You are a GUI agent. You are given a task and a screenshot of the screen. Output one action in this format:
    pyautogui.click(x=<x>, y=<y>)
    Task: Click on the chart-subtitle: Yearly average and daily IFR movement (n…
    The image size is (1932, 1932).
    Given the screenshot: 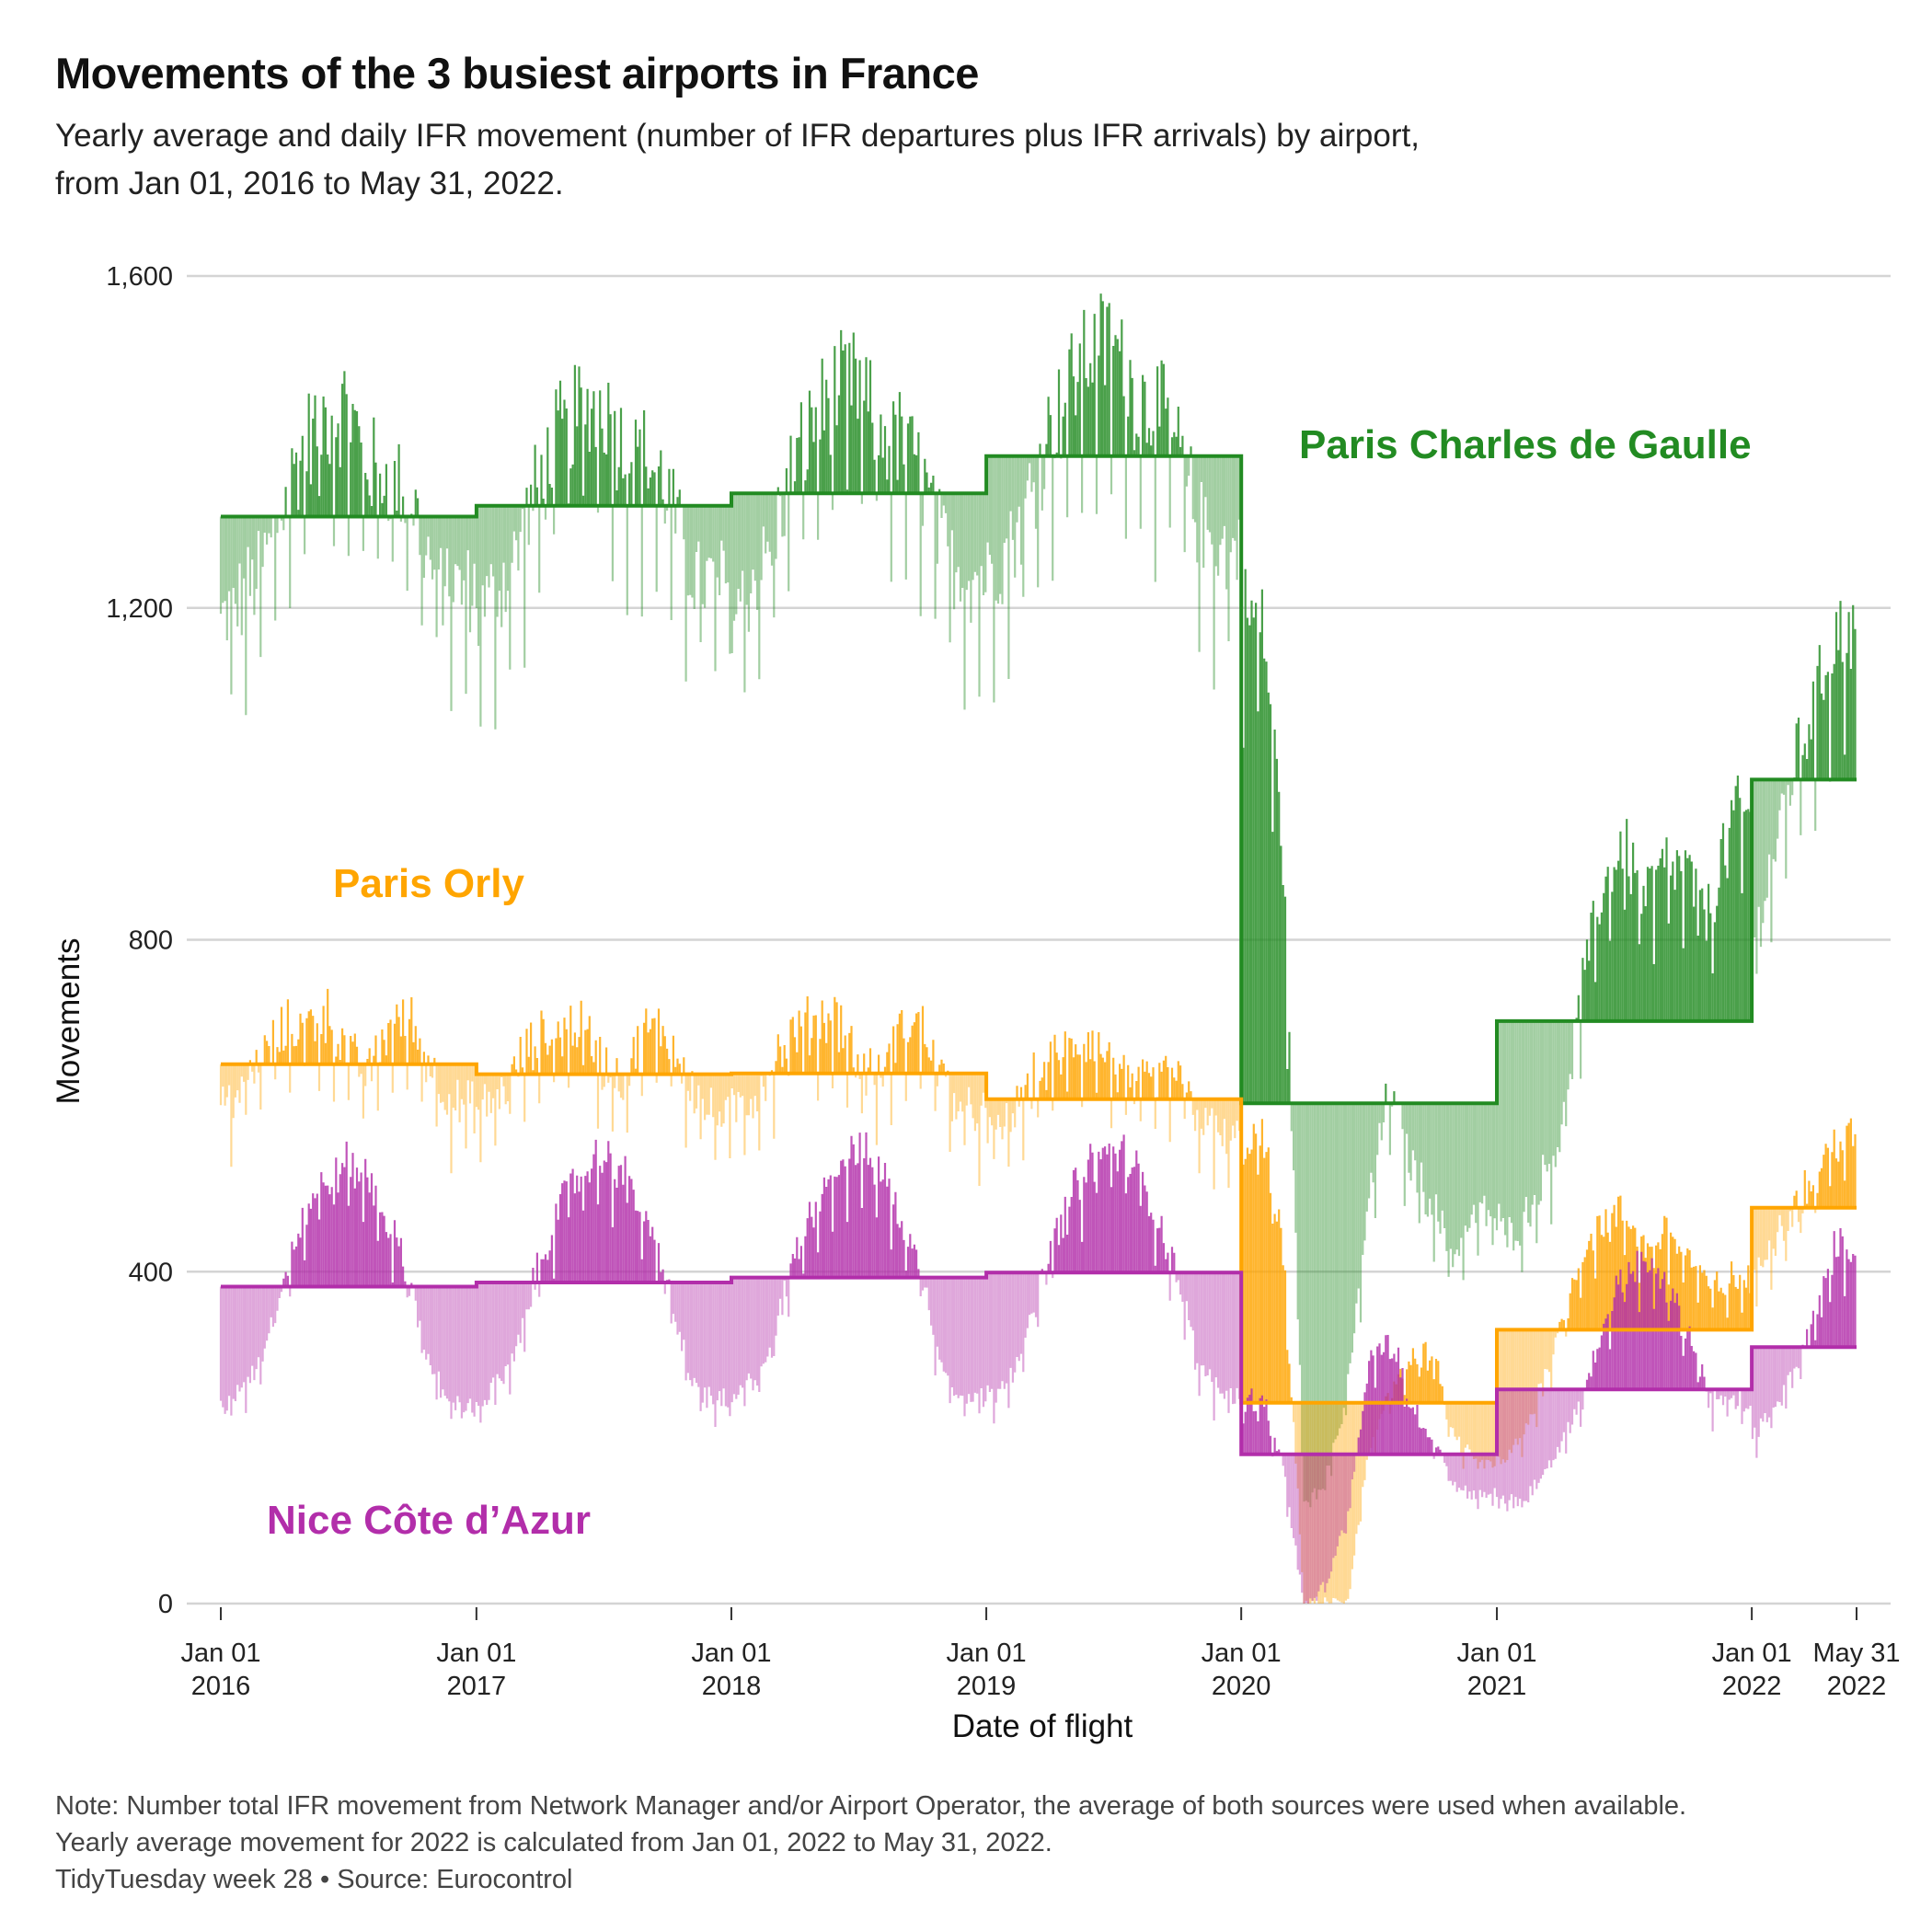 What is the action you would take?
    pyautogui.click(x=837, y=160)
    